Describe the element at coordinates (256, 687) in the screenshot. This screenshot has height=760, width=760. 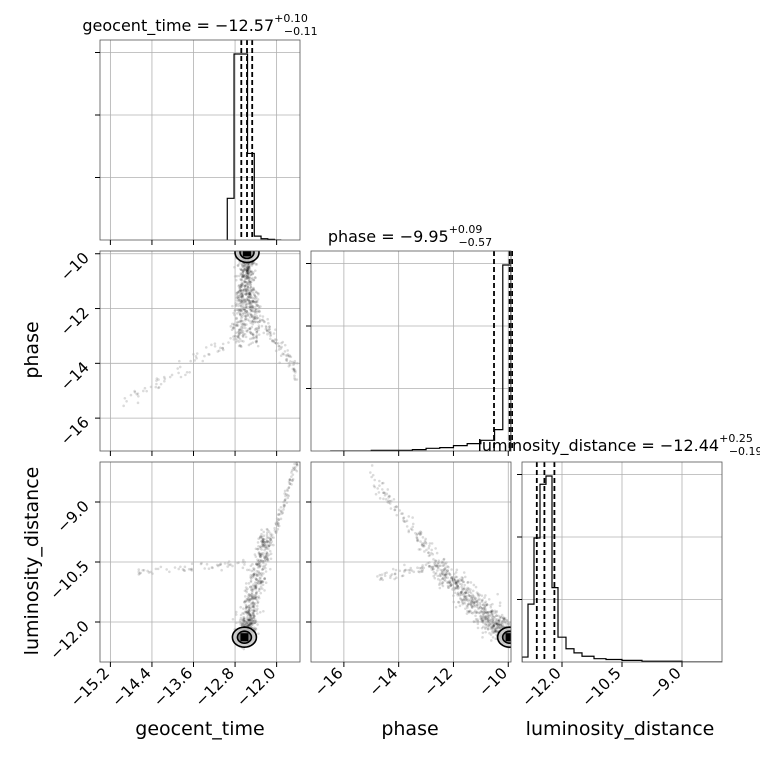
I see `x-tick-label-geocent-time: −12.0` at that location.